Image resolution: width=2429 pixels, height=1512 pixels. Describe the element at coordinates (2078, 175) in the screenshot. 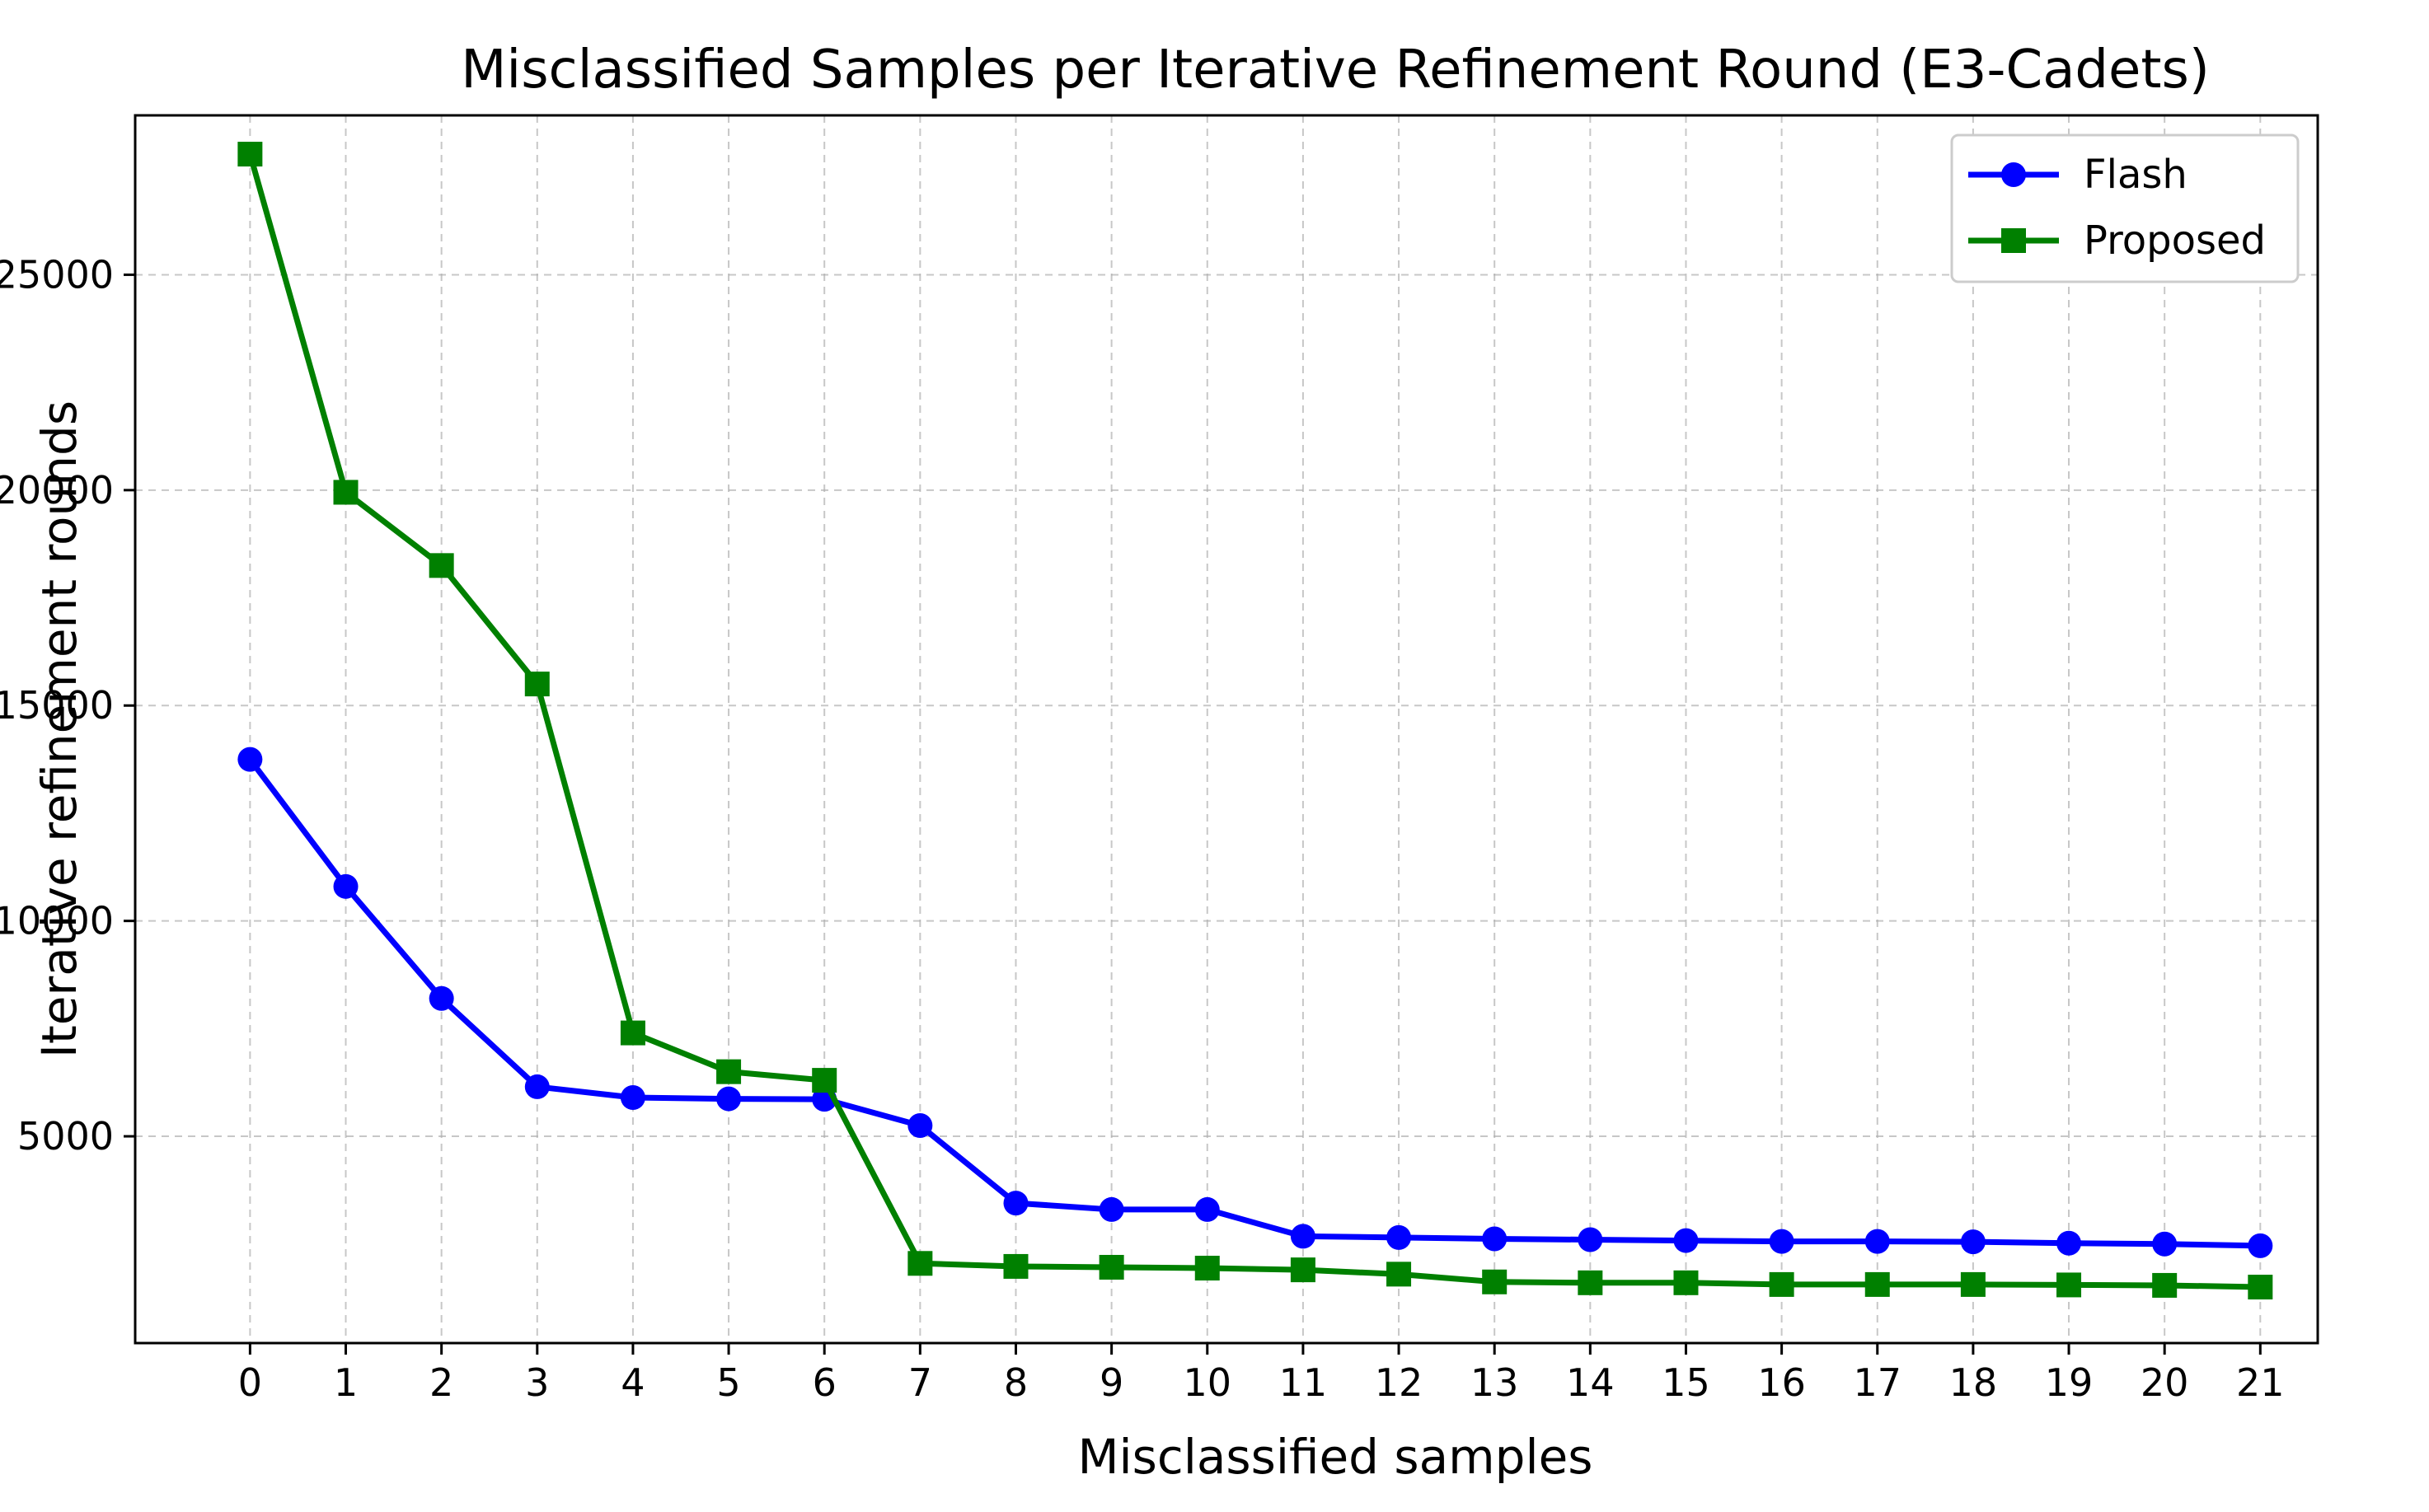

I see `legend-item-flash: Flash` at that location.